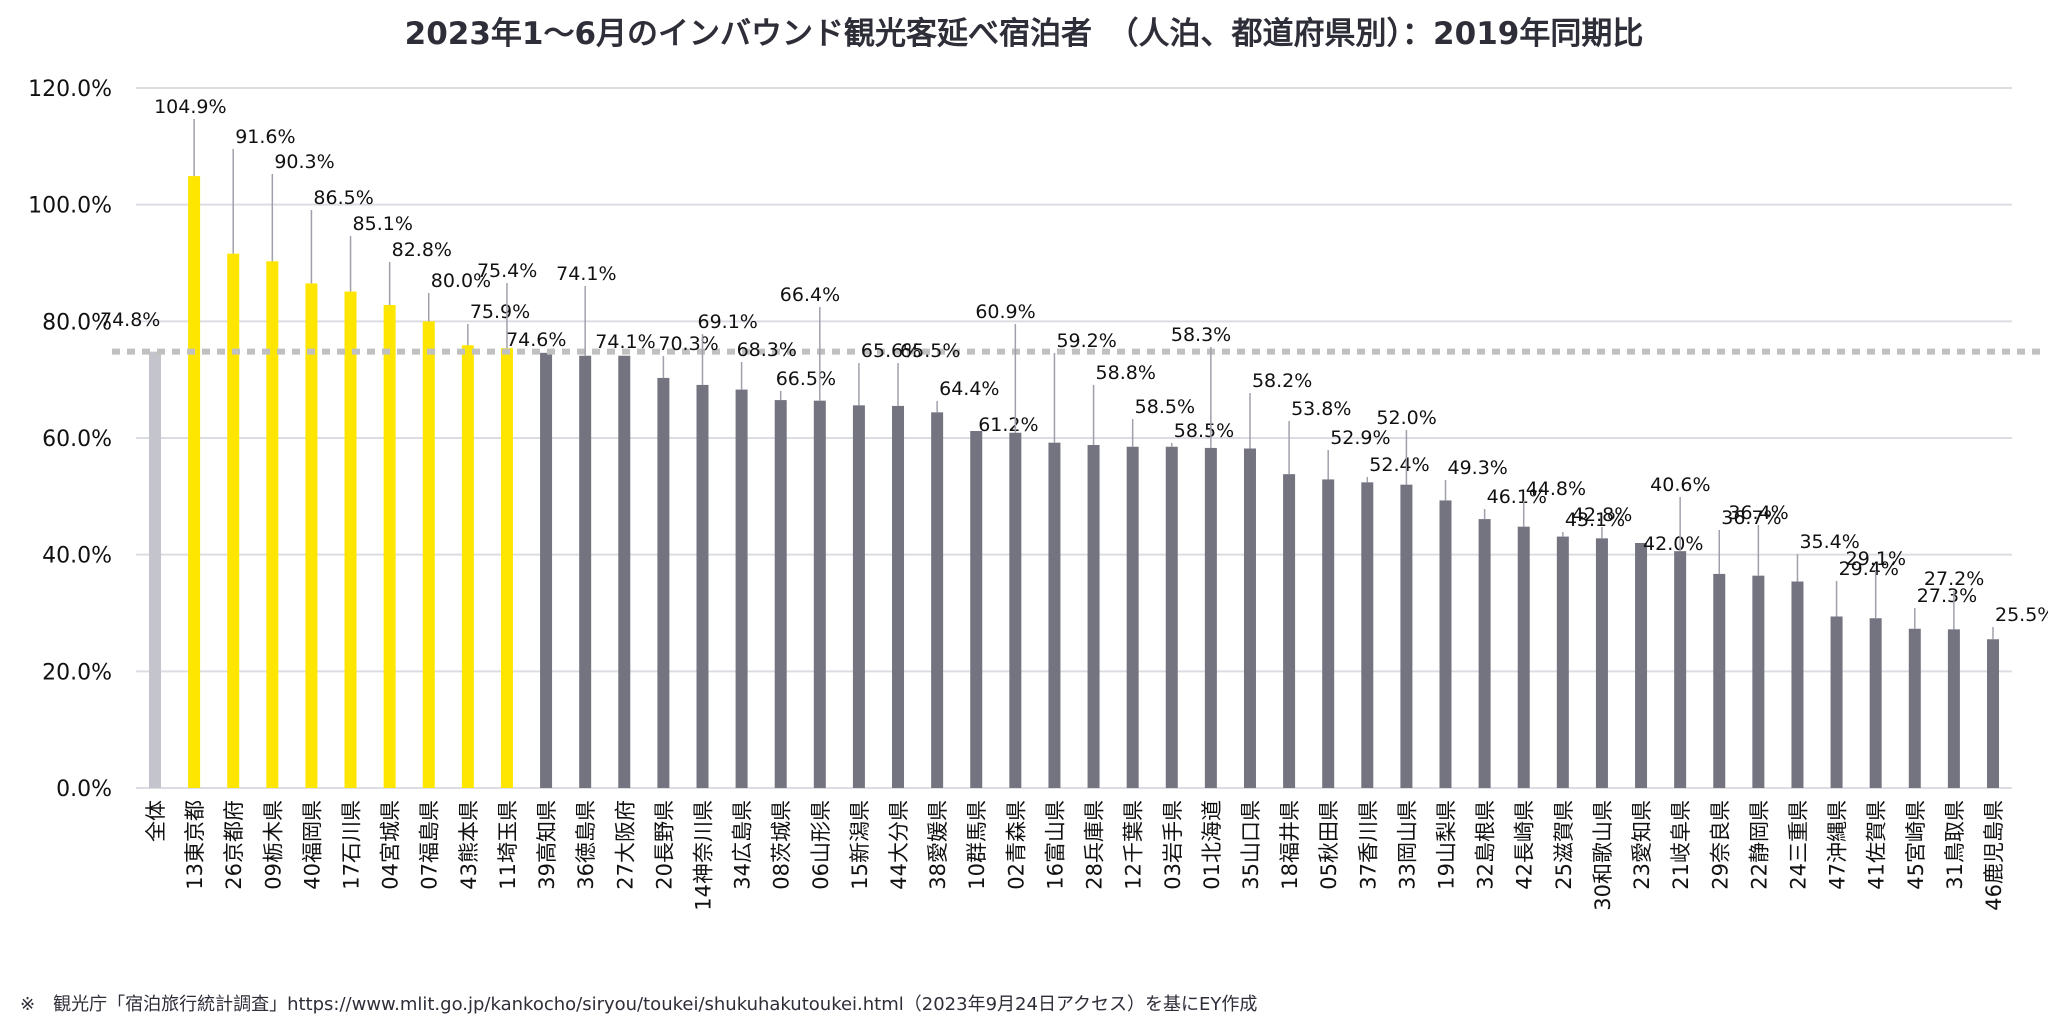  Describe the element at coordinates (1134, 845) in the screenshot. I see `x-tick-label: 12千葉県` at that location.